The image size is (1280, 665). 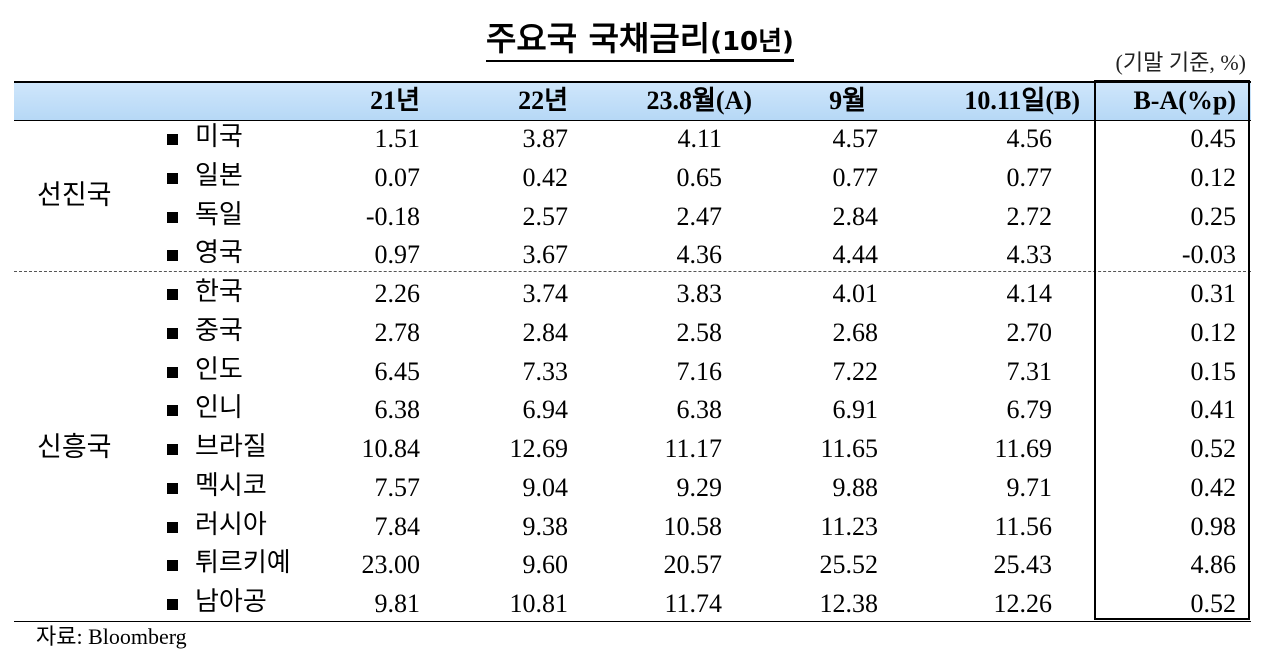 I want to click on column-header: 22년, so click(x=543, y=100).